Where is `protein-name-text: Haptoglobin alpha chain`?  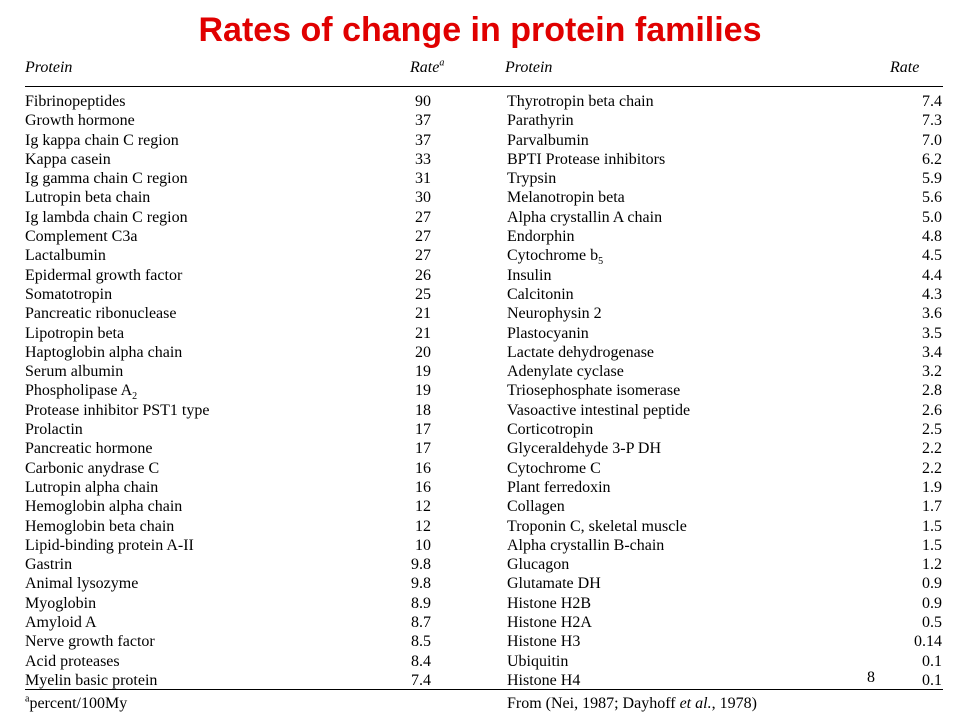
protein-name-text: Haptoglobin alpha chain is located at coordinates (104, 352).